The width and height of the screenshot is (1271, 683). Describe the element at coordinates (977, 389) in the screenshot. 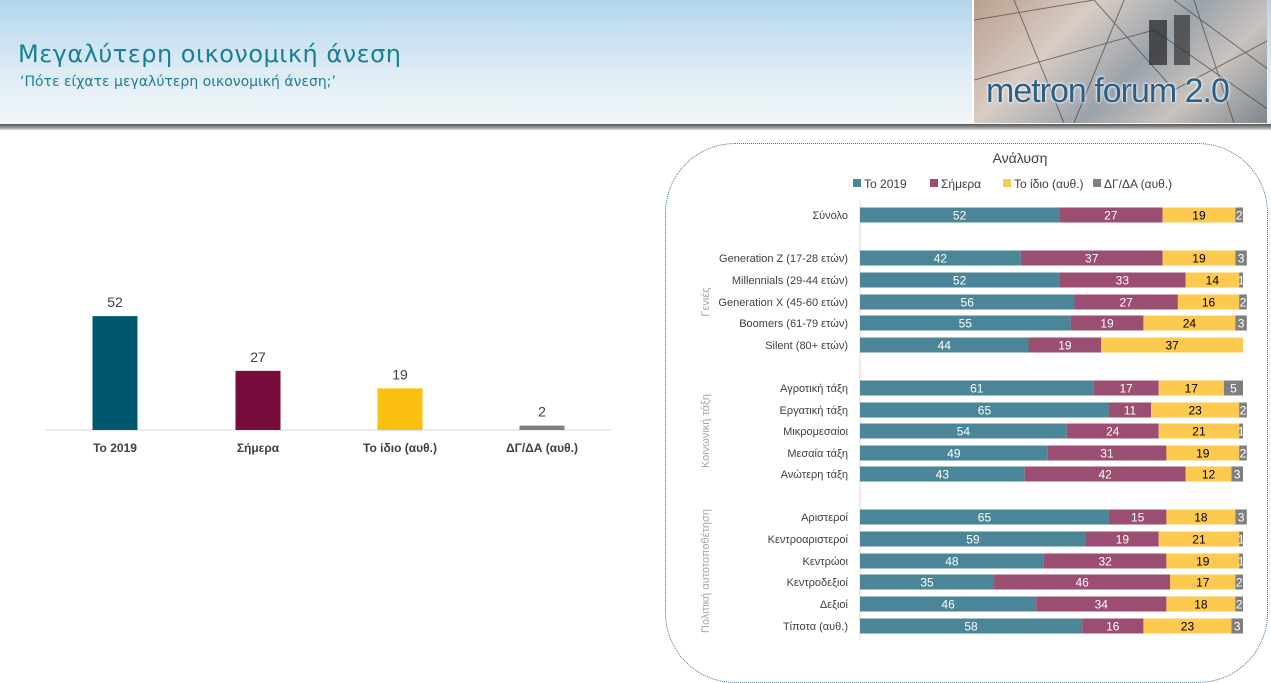

I see `segment-label: 61` at that location.